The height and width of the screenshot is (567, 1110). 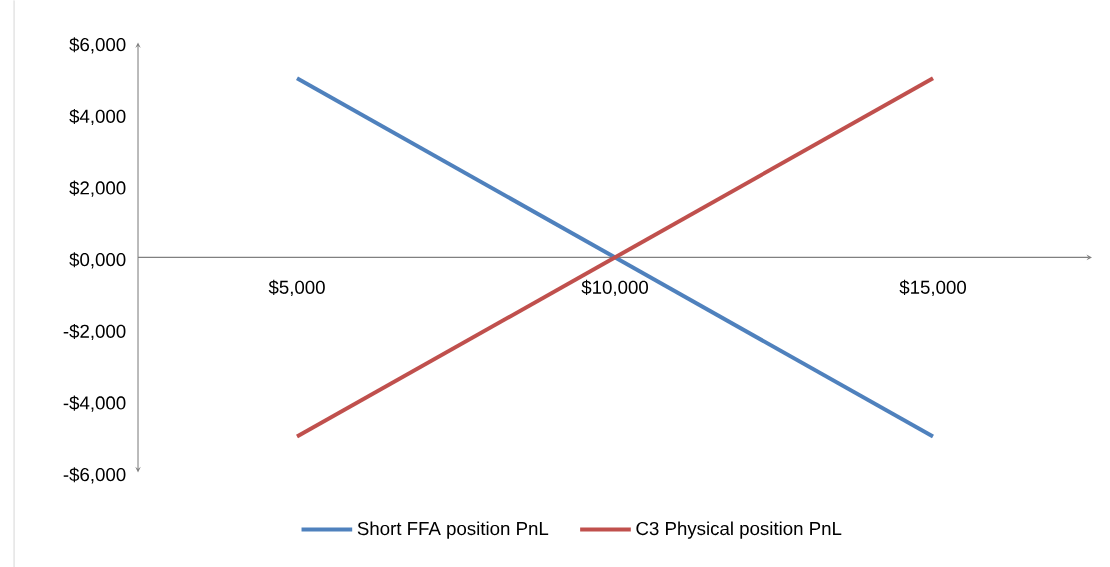 I want to click on x-tick-label: $15,000, so click(x=933, y=287).